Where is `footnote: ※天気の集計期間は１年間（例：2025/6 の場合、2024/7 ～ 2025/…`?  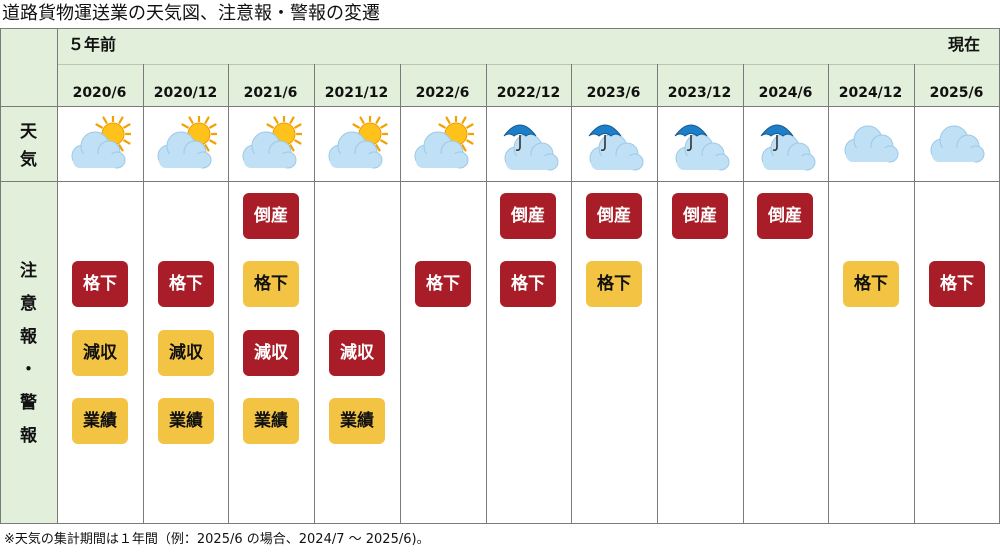
footnote: ※天気の集計期間は１年間（例：2025/6 の場合、2024/7 ～ 2025/… is located at coordinates (217, 539).